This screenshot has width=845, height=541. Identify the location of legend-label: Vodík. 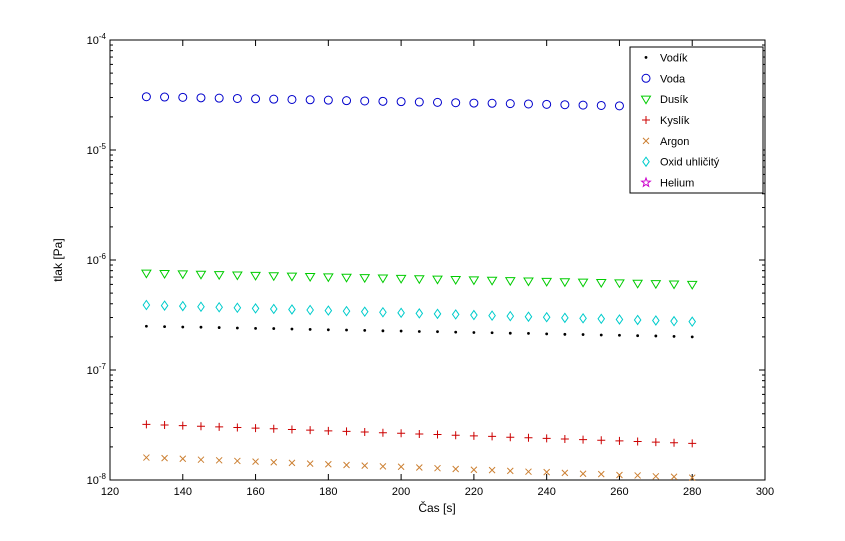
(674, 58).